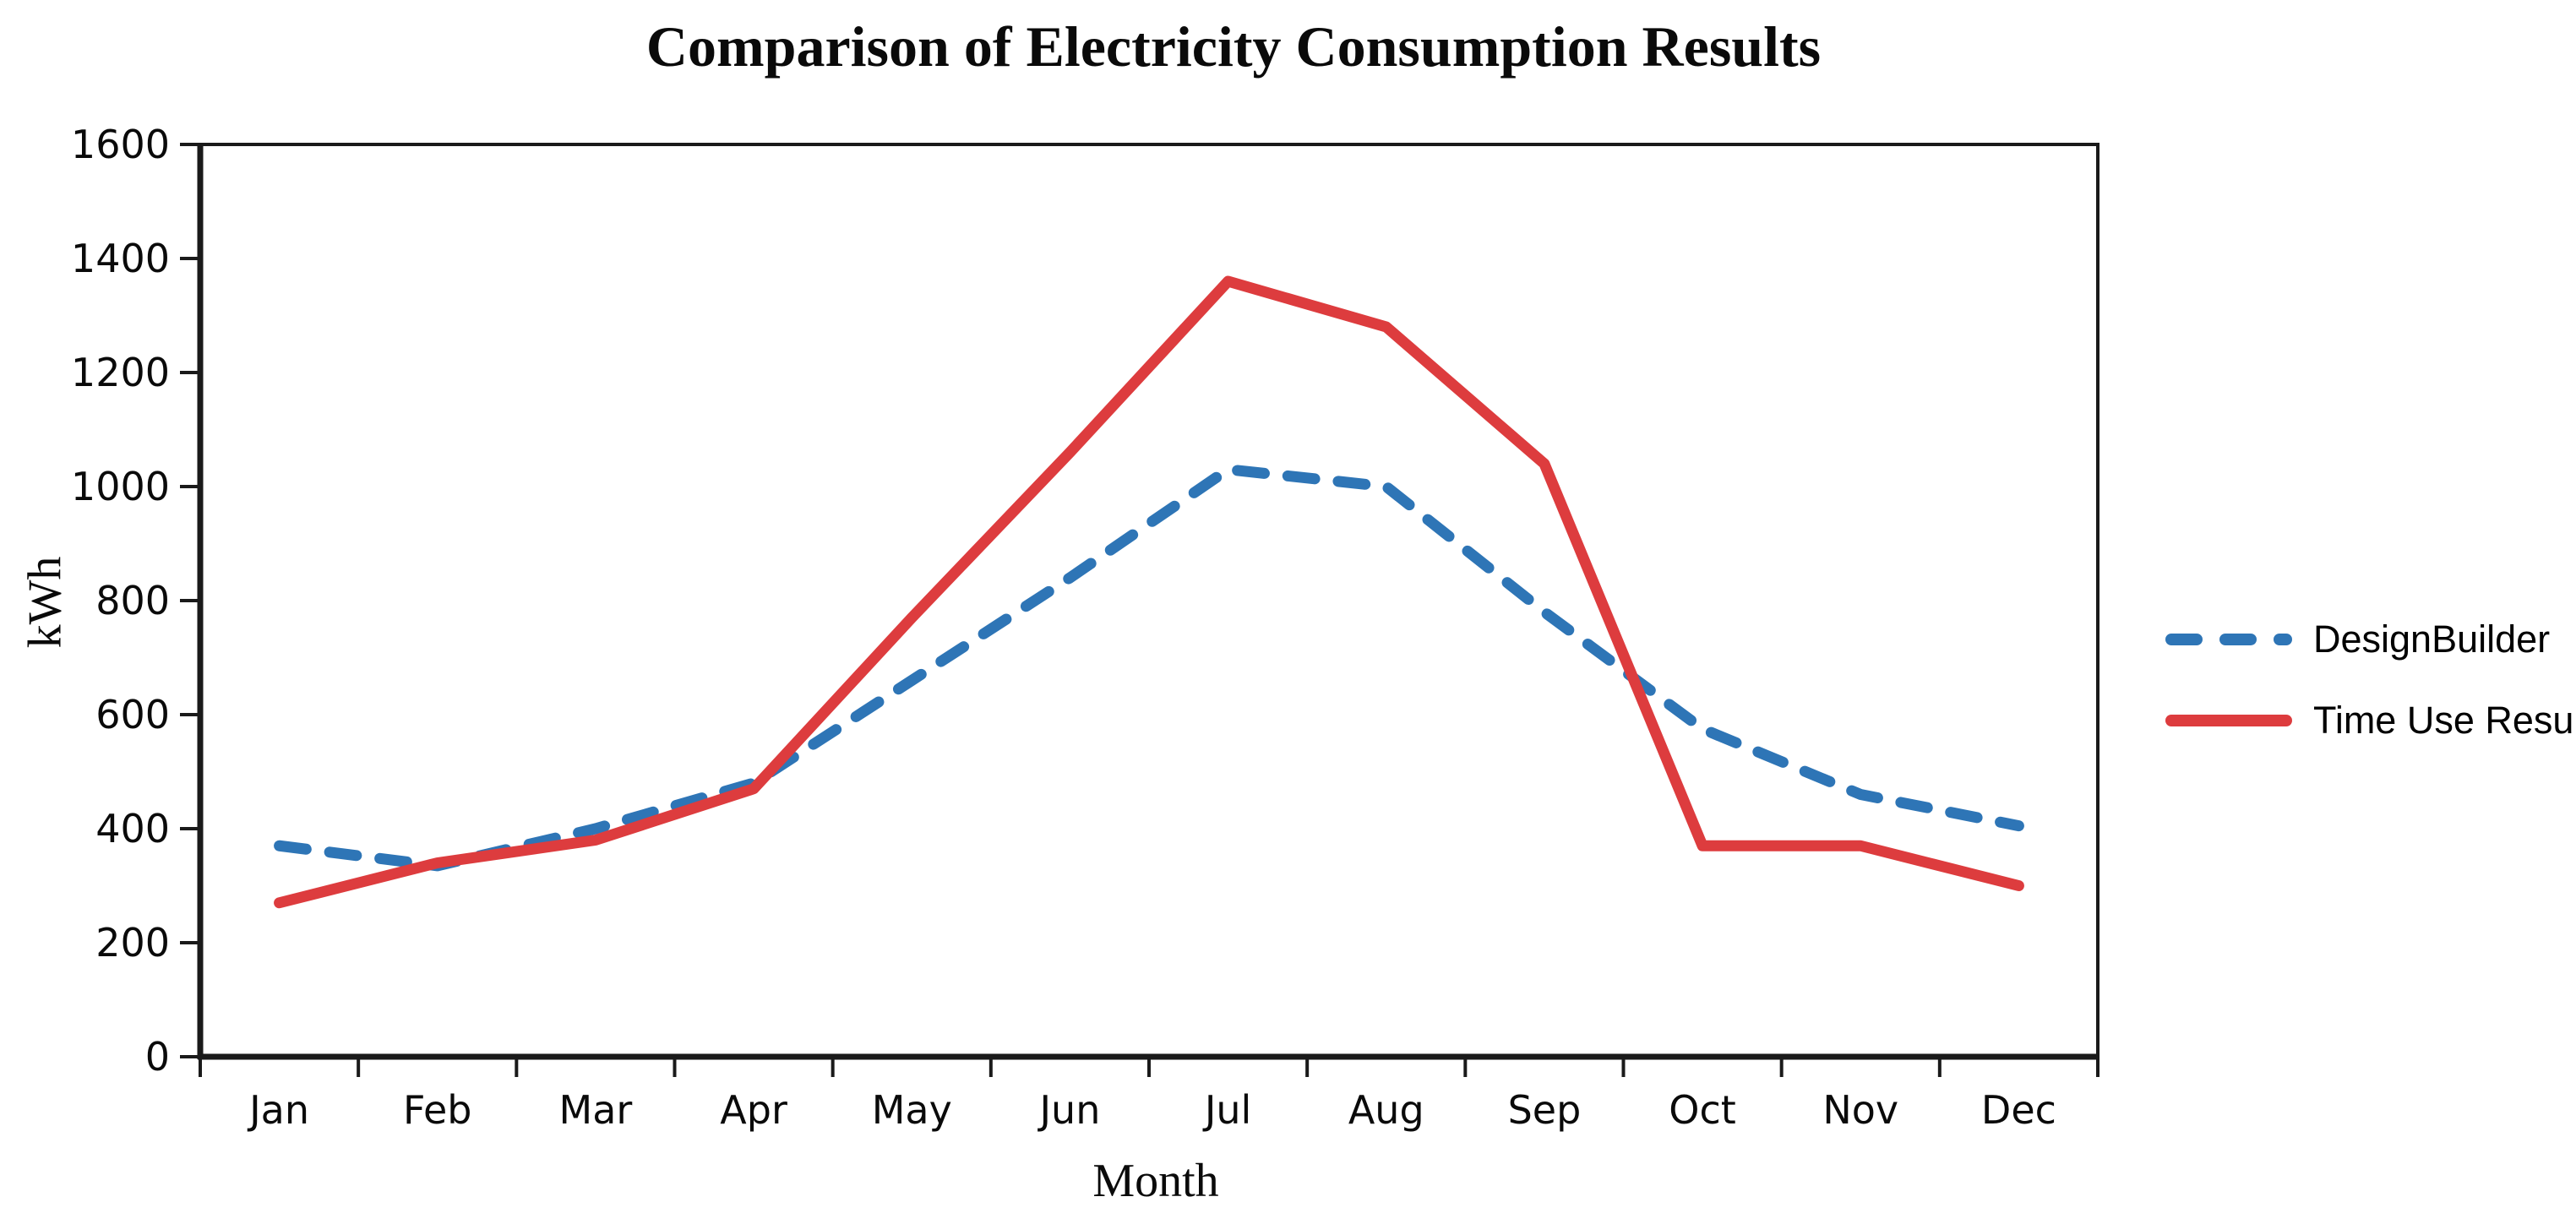 Image resolution: width=2576 pixels, height=1224 pixels. I want to click on legend: DesignBuilder Time Use Result, so click(2370, 693).